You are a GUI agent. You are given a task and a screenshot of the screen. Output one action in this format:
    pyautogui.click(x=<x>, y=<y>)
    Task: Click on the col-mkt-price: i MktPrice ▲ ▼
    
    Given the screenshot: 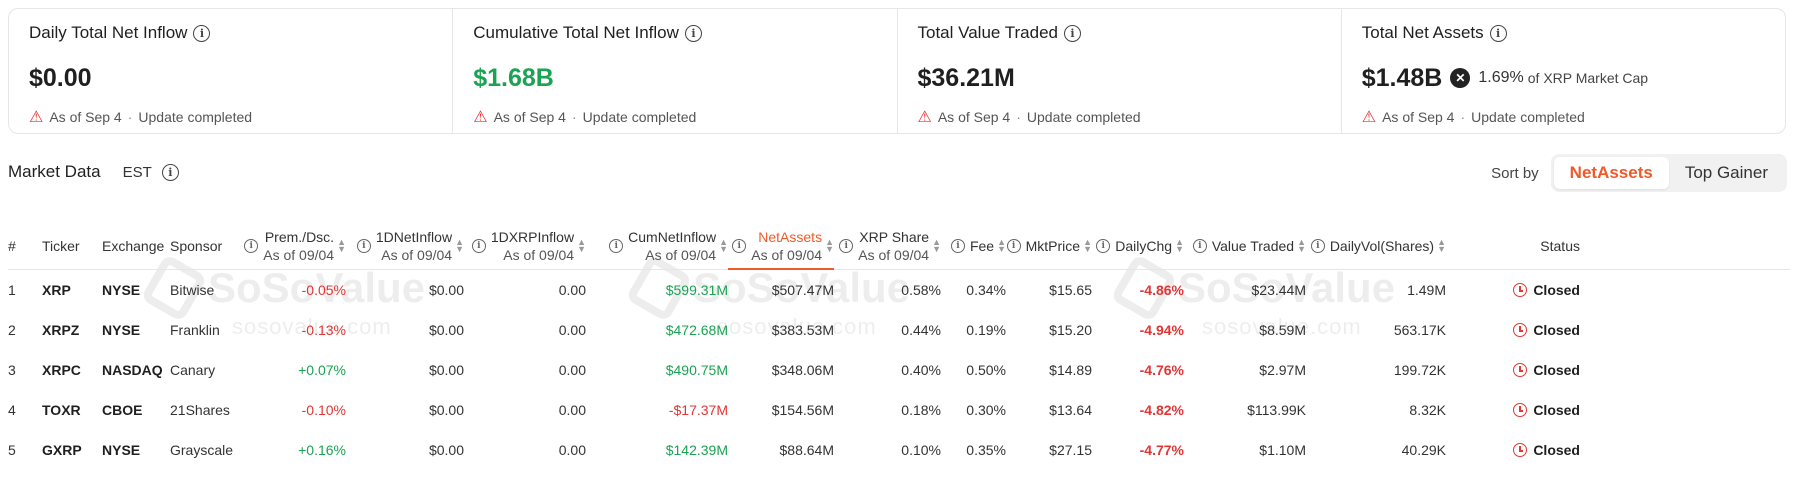 What is the action you would take?
    pyautogui.click(x=1049, y=245)
    